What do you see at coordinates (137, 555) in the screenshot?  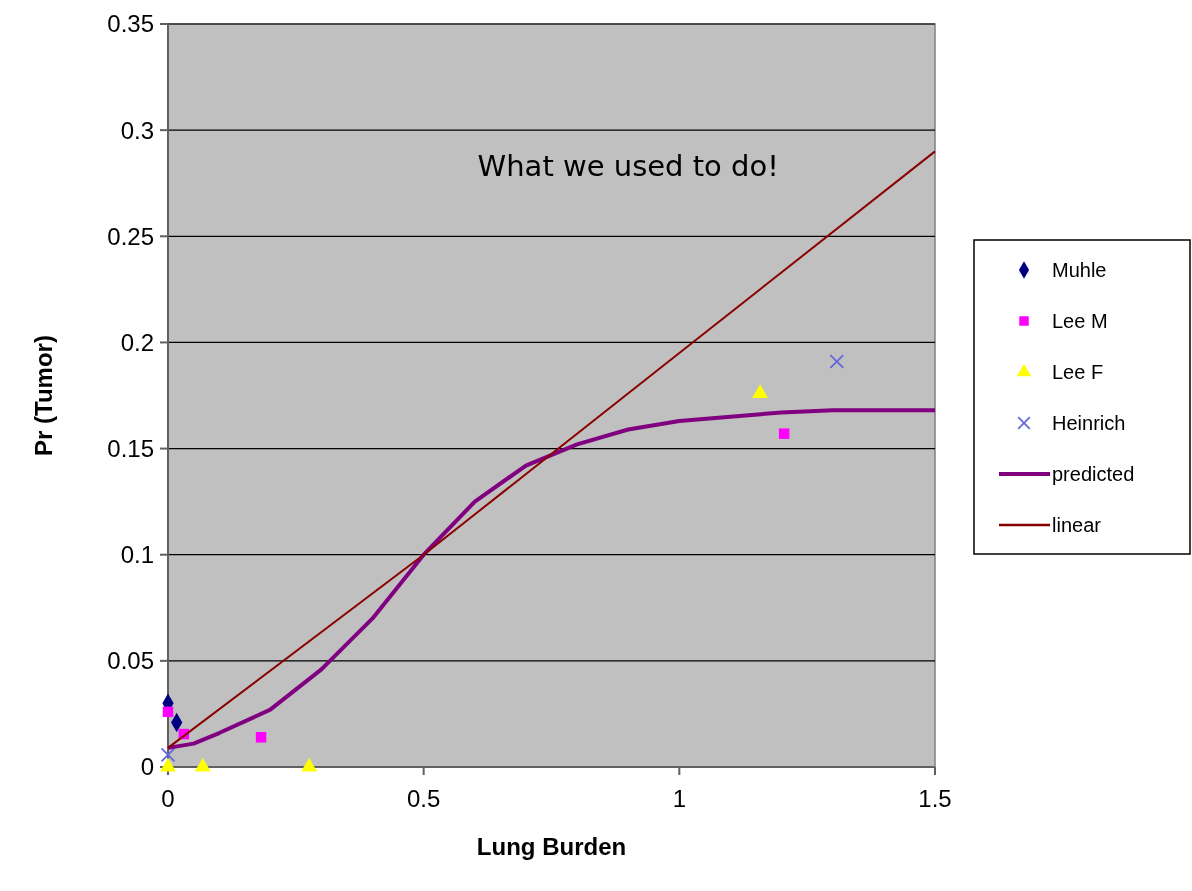 I see `y-tick-label: 0.1` at bounding box center [137, 555].